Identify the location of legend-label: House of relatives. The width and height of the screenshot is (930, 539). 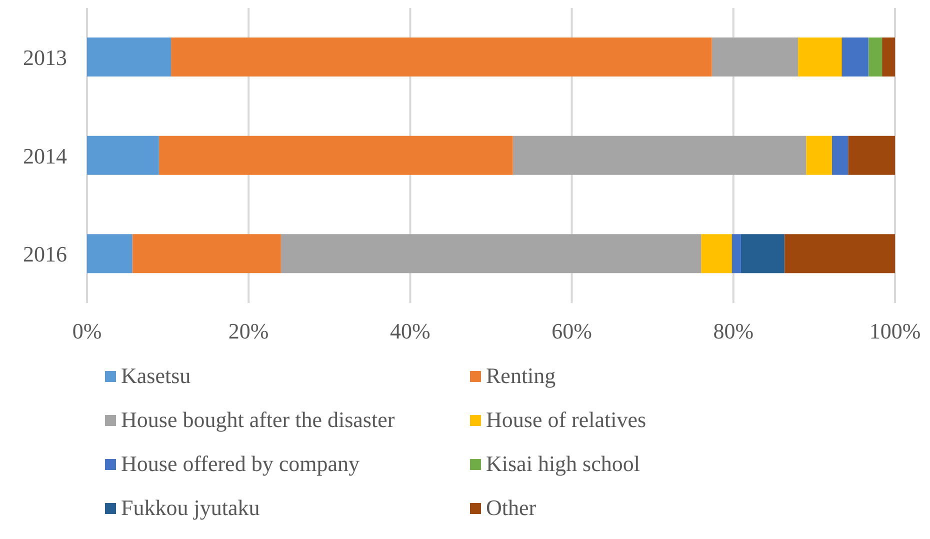
(566, 420).